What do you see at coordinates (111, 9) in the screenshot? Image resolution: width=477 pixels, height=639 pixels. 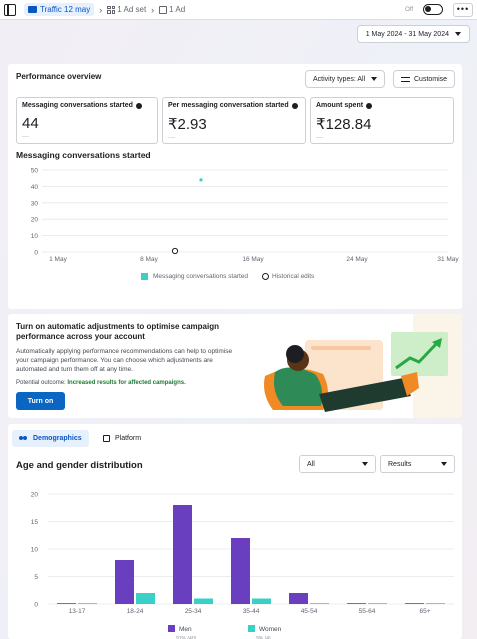 I see `adset-icon` at bounding box center [111, 9].